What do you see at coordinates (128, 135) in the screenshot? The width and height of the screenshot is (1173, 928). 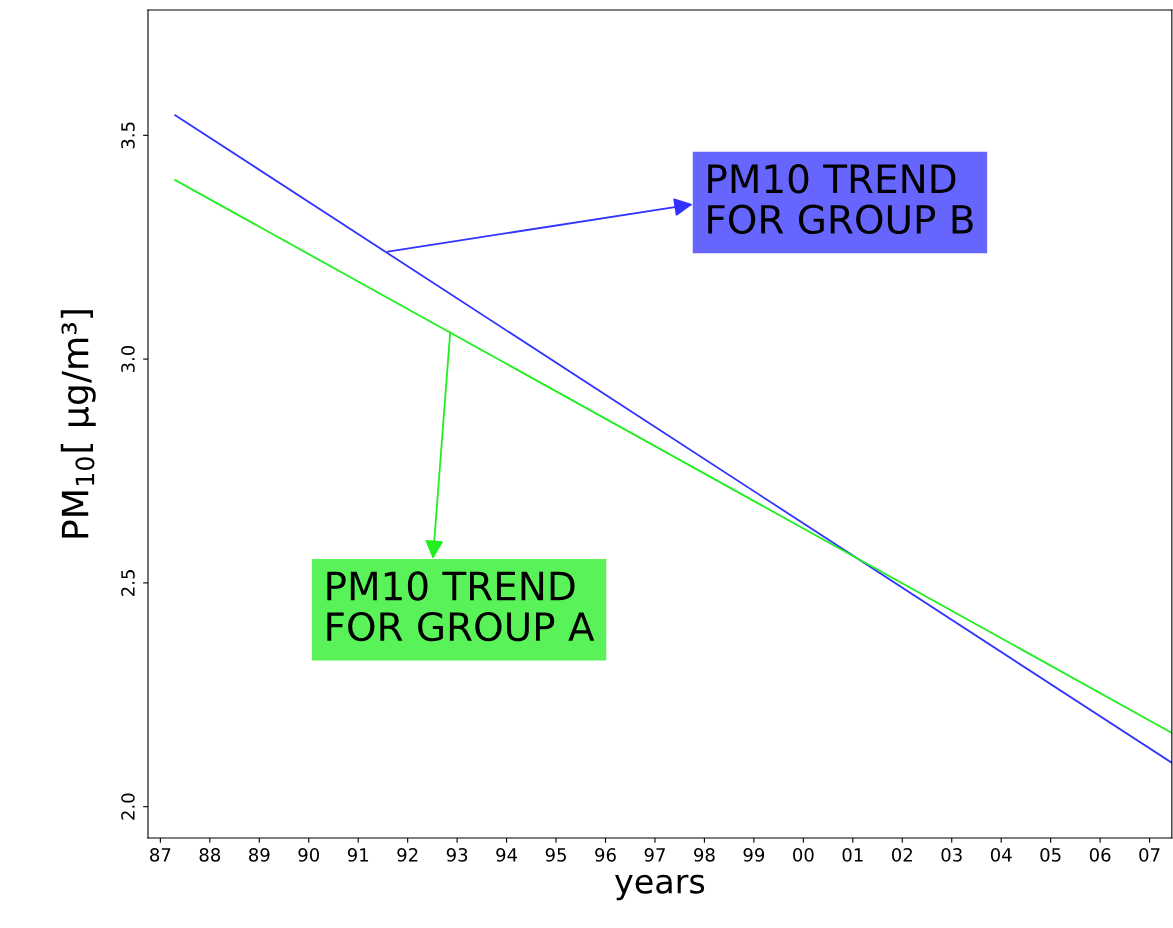 I see `y-tick-label: 3.5` at bounding box center [128, 135].